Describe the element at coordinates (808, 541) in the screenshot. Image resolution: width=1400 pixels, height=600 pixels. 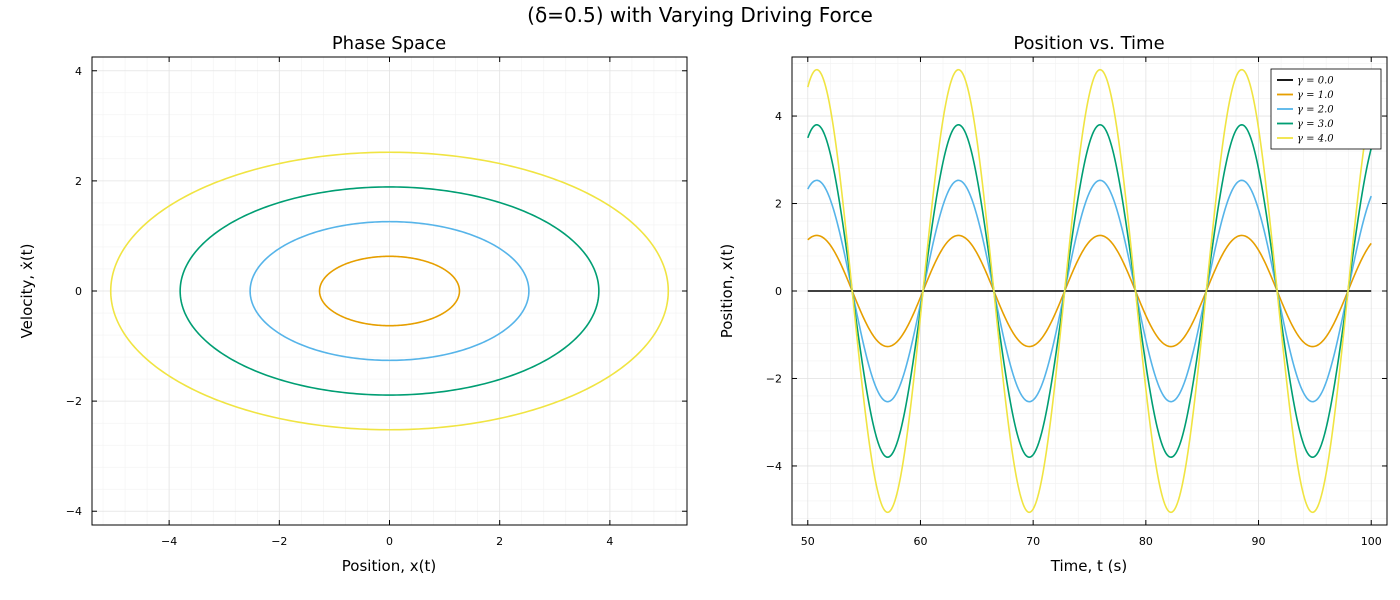
I see `position-time-xtick-label: 50` at that location.